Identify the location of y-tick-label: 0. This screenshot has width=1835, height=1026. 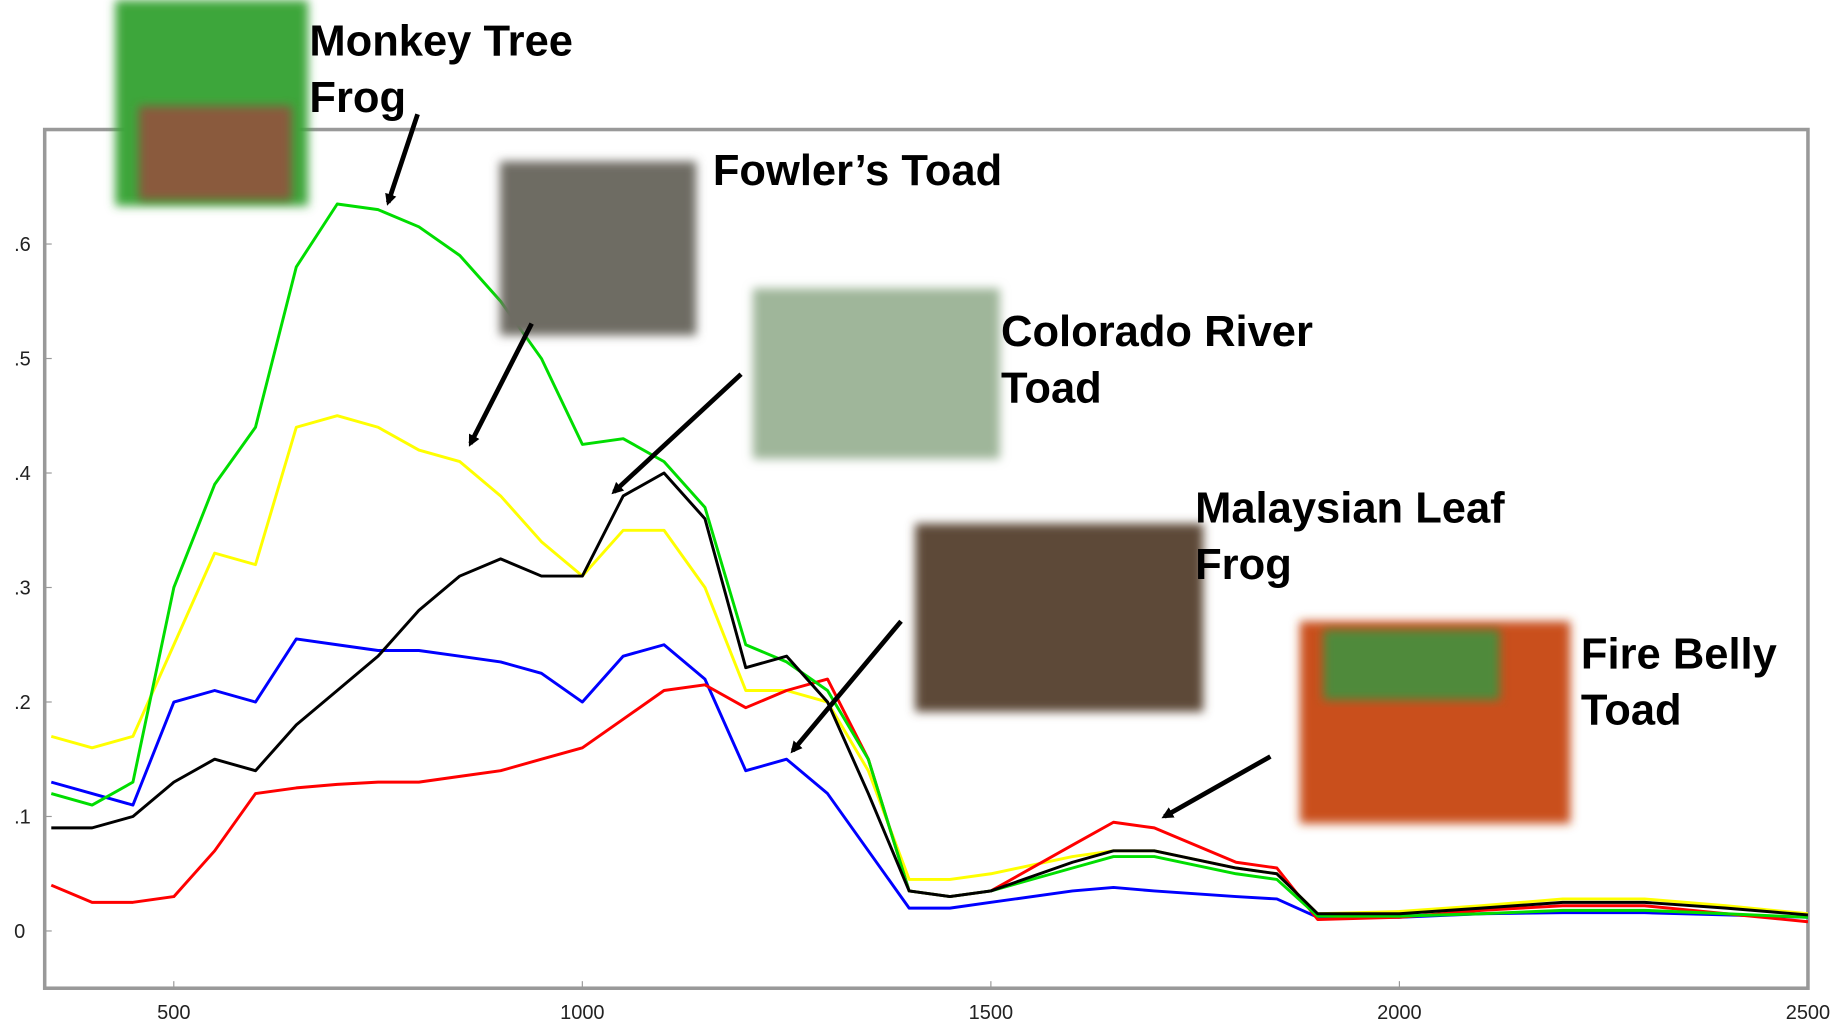
(19, 932).